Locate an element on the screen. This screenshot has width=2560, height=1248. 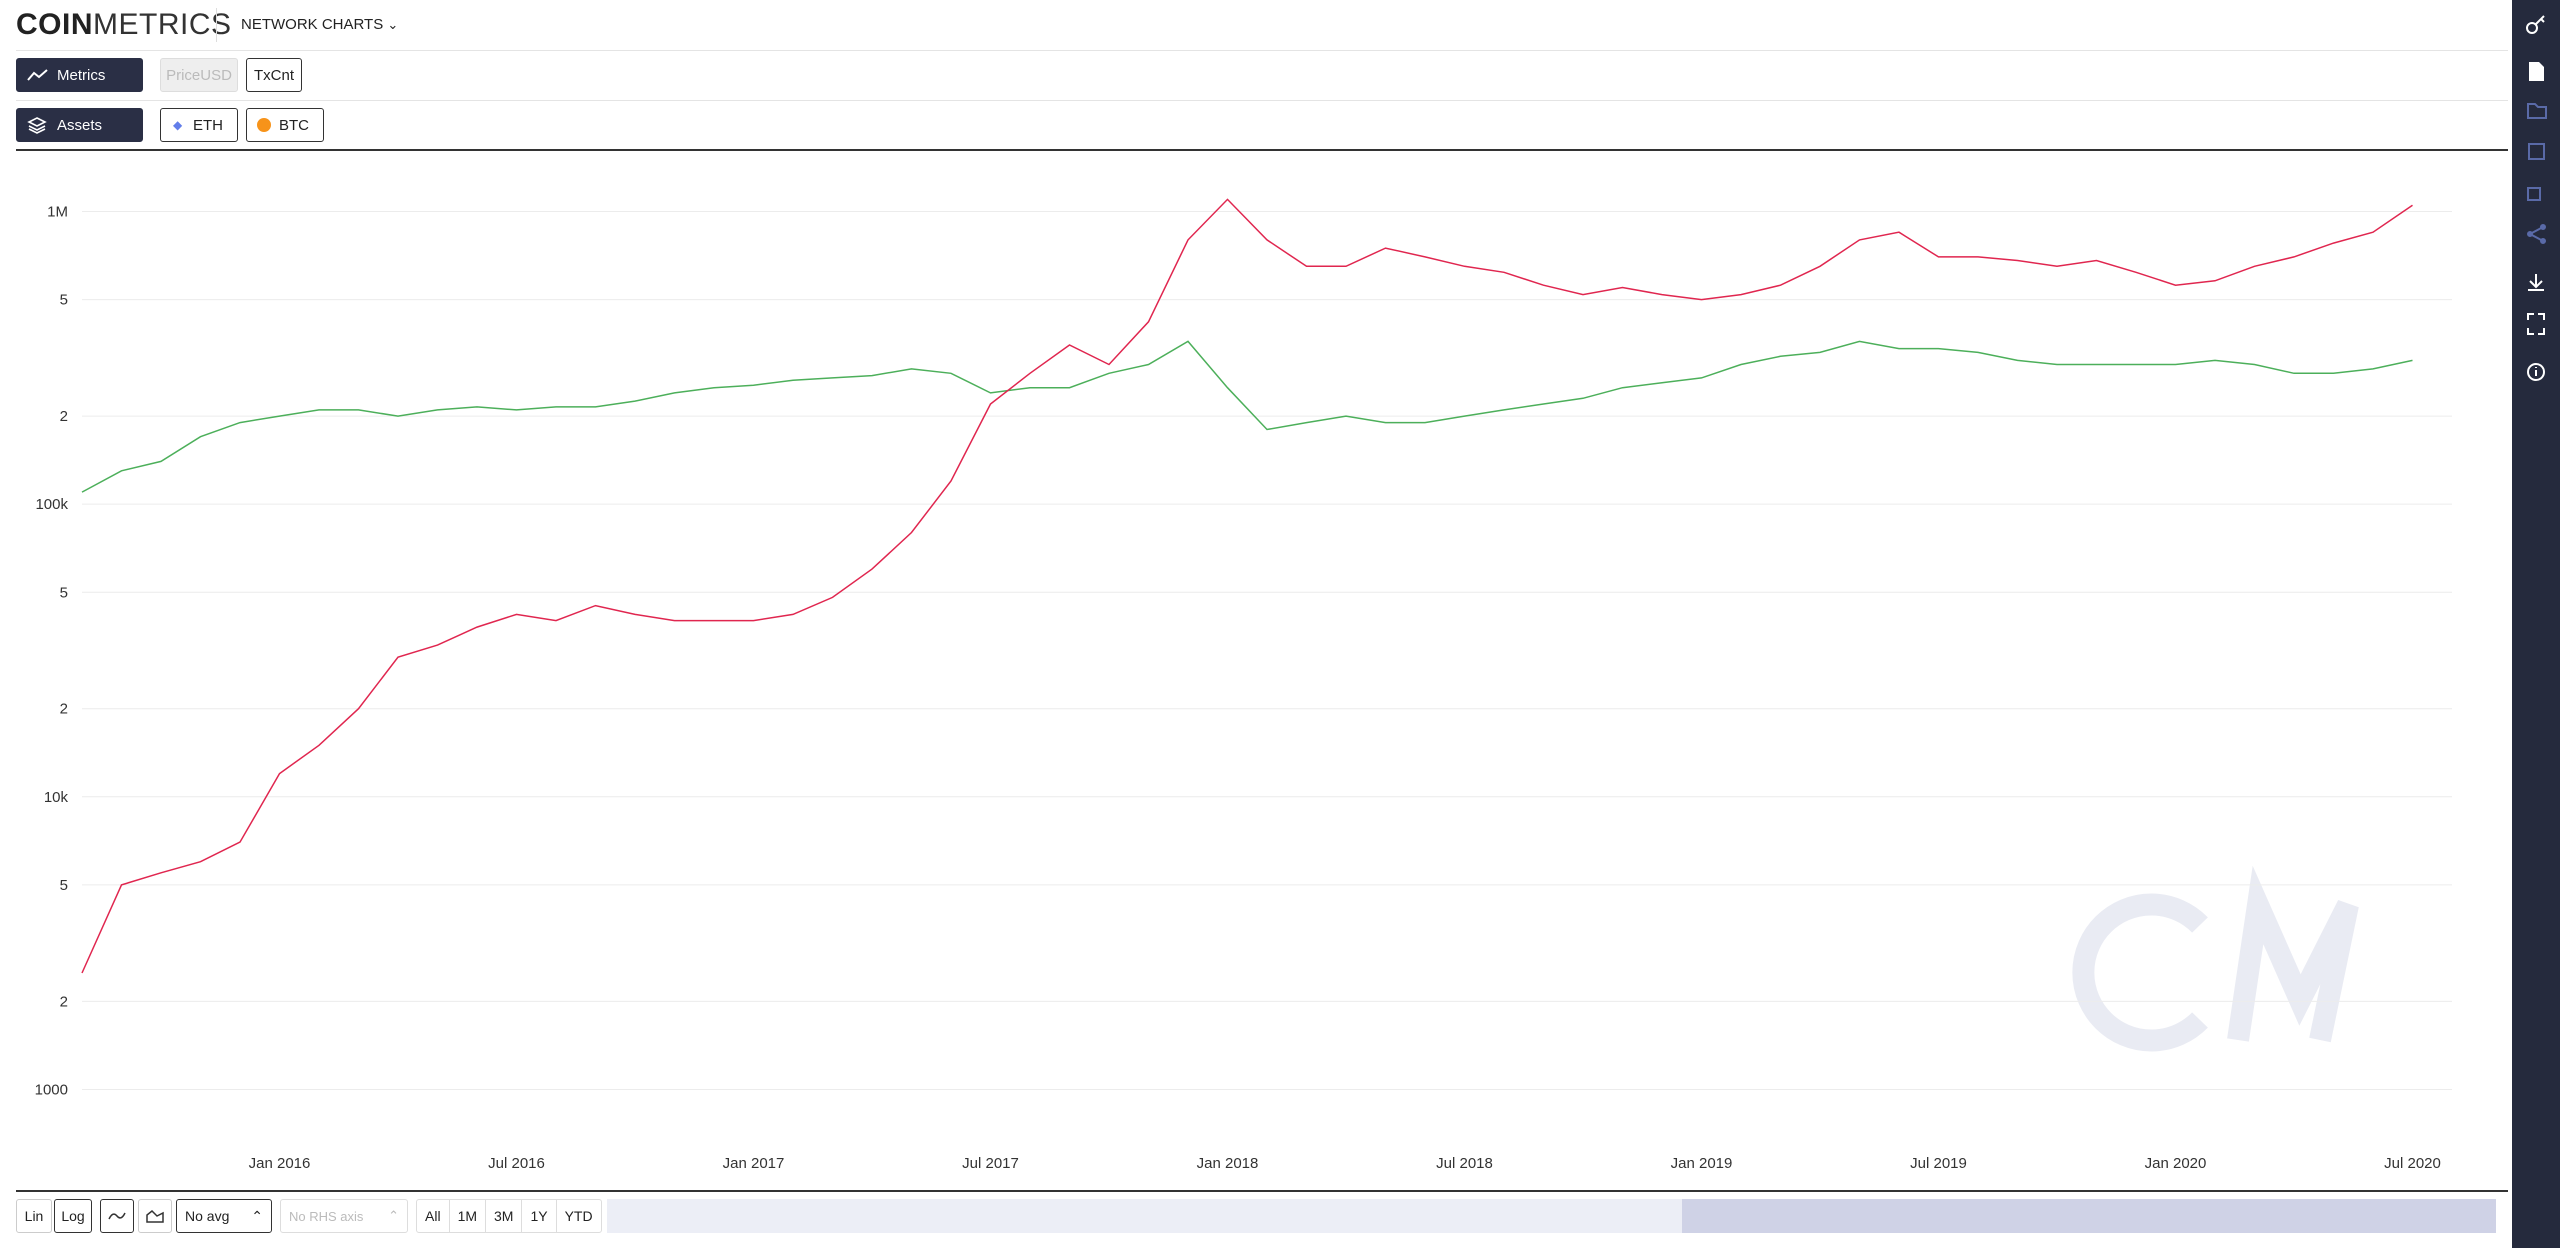
x-tick-label: Jan 2016 is located at coordinates (280, 1163).